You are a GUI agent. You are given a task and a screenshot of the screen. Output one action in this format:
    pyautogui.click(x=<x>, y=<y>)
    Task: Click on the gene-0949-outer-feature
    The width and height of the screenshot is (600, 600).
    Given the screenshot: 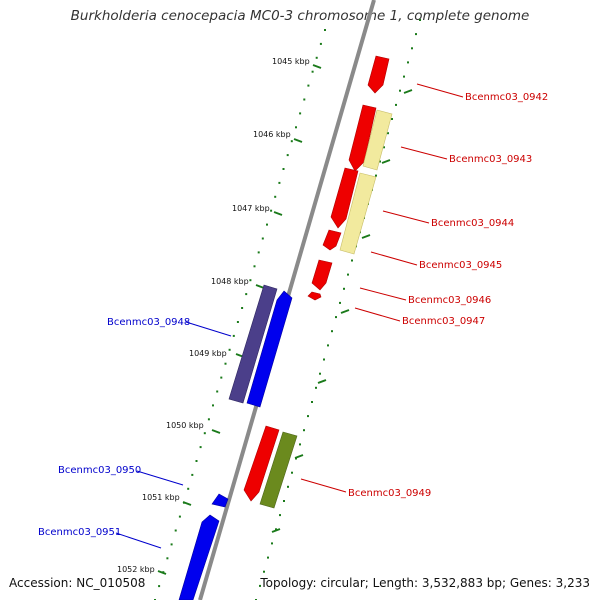 What is the action you would take?
    pyautogui.click(x=278, y=470)
    